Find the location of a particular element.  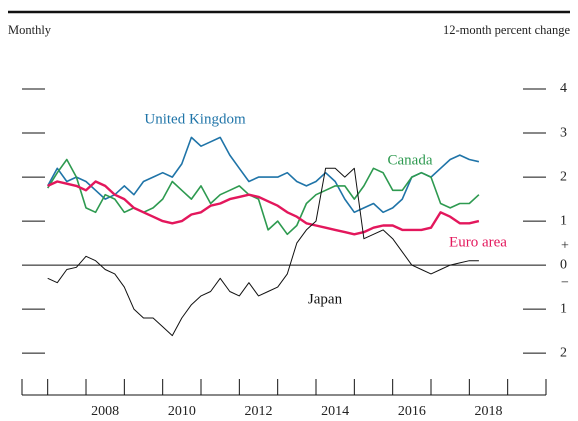

x-tick-label: 2014 is located at coordinates (335, 411).